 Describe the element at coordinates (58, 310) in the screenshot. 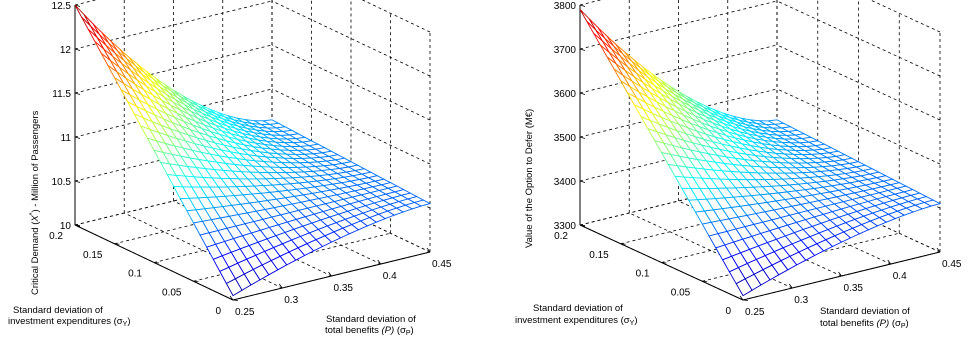

I see `left-ylabel-line1: Standard deviation of` at that location.